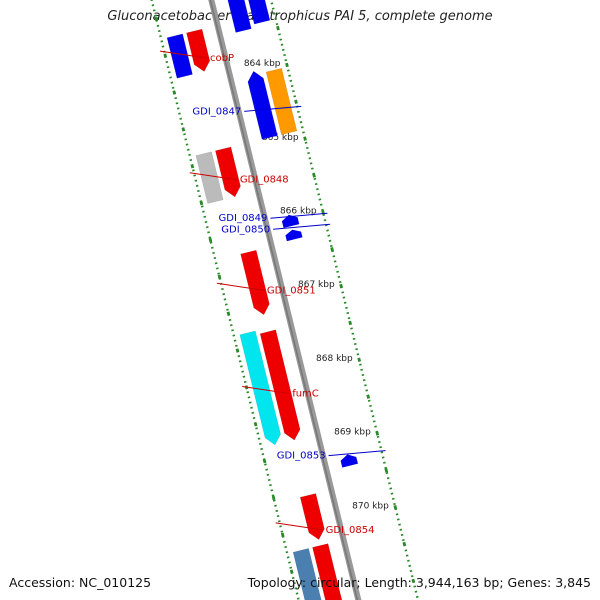 The width and height of the screenshot is (600, 600). Describe the element at coordinates (222, 58) in the screenshot. I see `gene-label: cobP` at that location.